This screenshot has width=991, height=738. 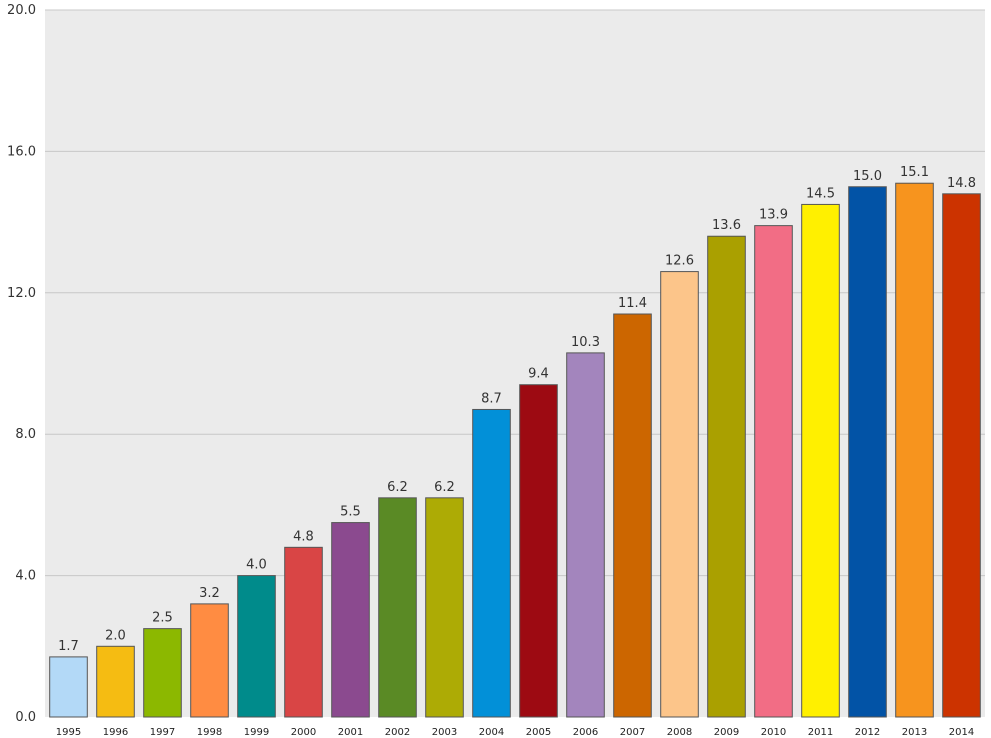 I want to click on y-tick-label: 8.0, so click(x=25, y=434).